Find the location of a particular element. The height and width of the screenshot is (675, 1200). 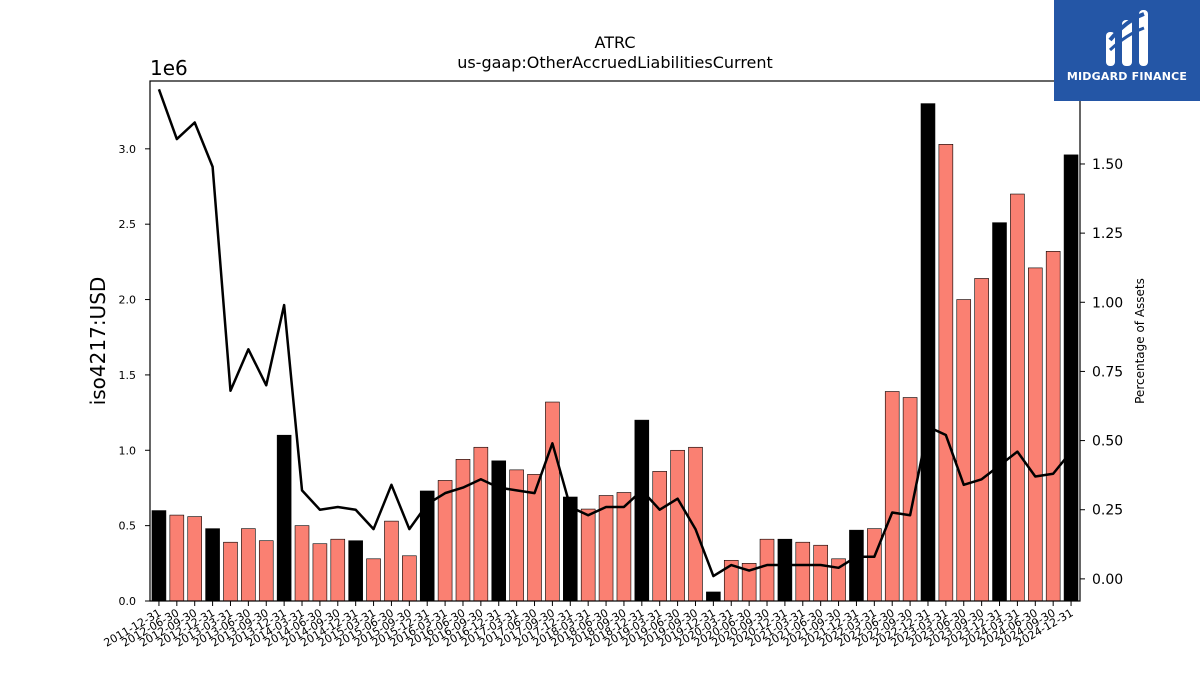

y-right-tick-label: 0.50 is located at coordinates (1107, 442).